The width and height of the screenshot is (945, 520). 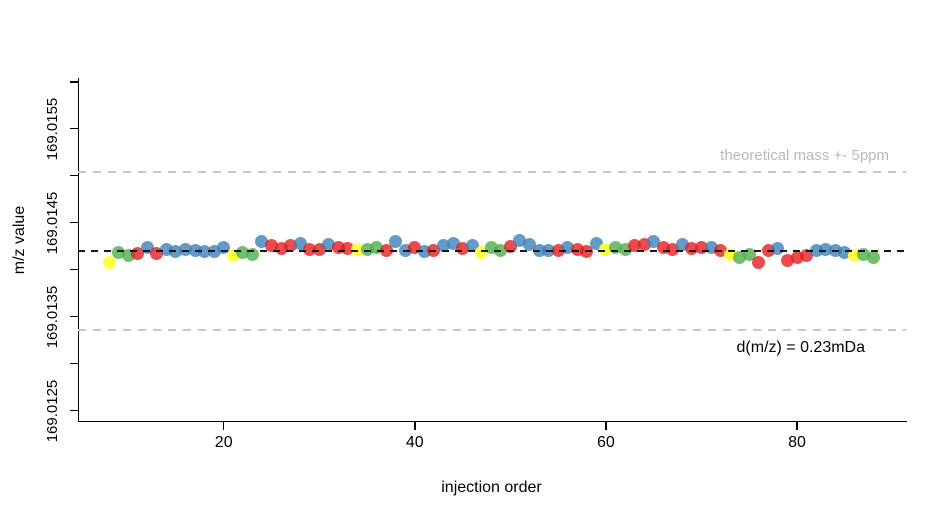 I want to click on x-axis-title: injection order, so click(x=491, y=487).